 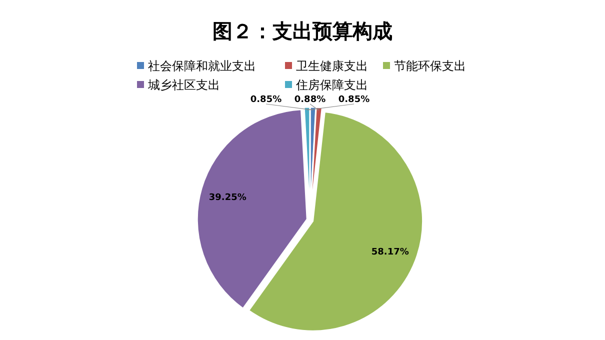 What do you see at coordinates (310, 100) in the screenshot?
I see `data-label: 0.88%` at bounding box center [310, 100].